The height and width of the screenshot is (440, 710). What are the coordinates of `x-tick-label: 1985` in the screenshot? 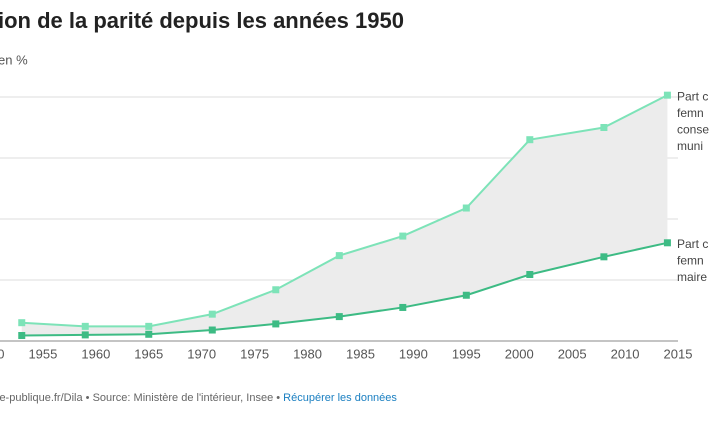 It's located at (360, 353).